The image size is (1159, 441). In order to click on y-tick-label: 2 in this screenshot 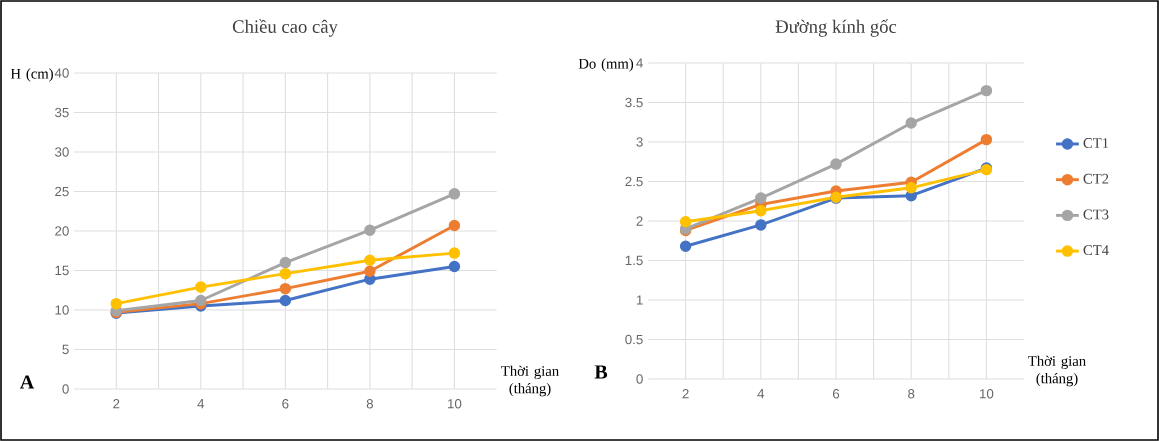, I will do `click(639, 221)`.